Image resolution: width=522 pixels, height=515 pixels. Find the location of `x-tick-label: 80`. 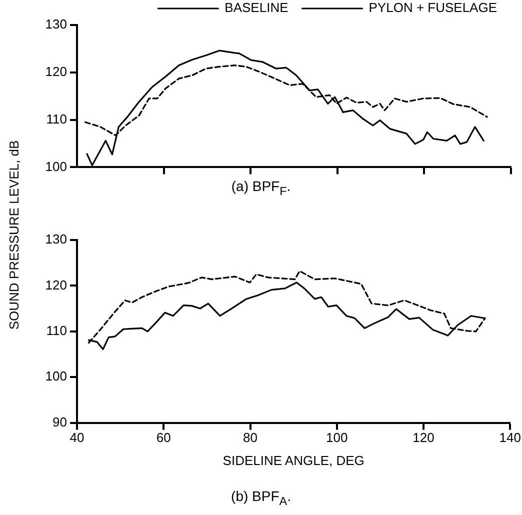

x-tick-label: 80 is located at coordinates (250, 438).